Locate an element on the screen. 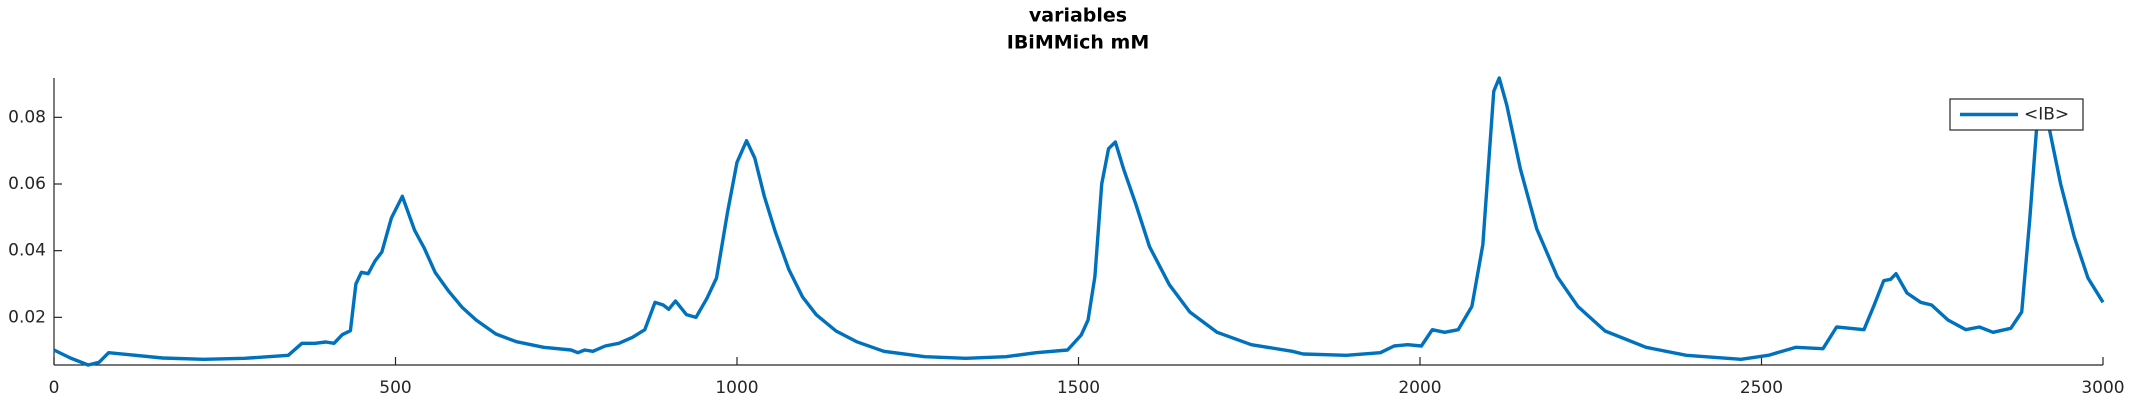 This screenshot has height=400, width=2133. legend-label: <IB> is located at coordinates (2046, 115).